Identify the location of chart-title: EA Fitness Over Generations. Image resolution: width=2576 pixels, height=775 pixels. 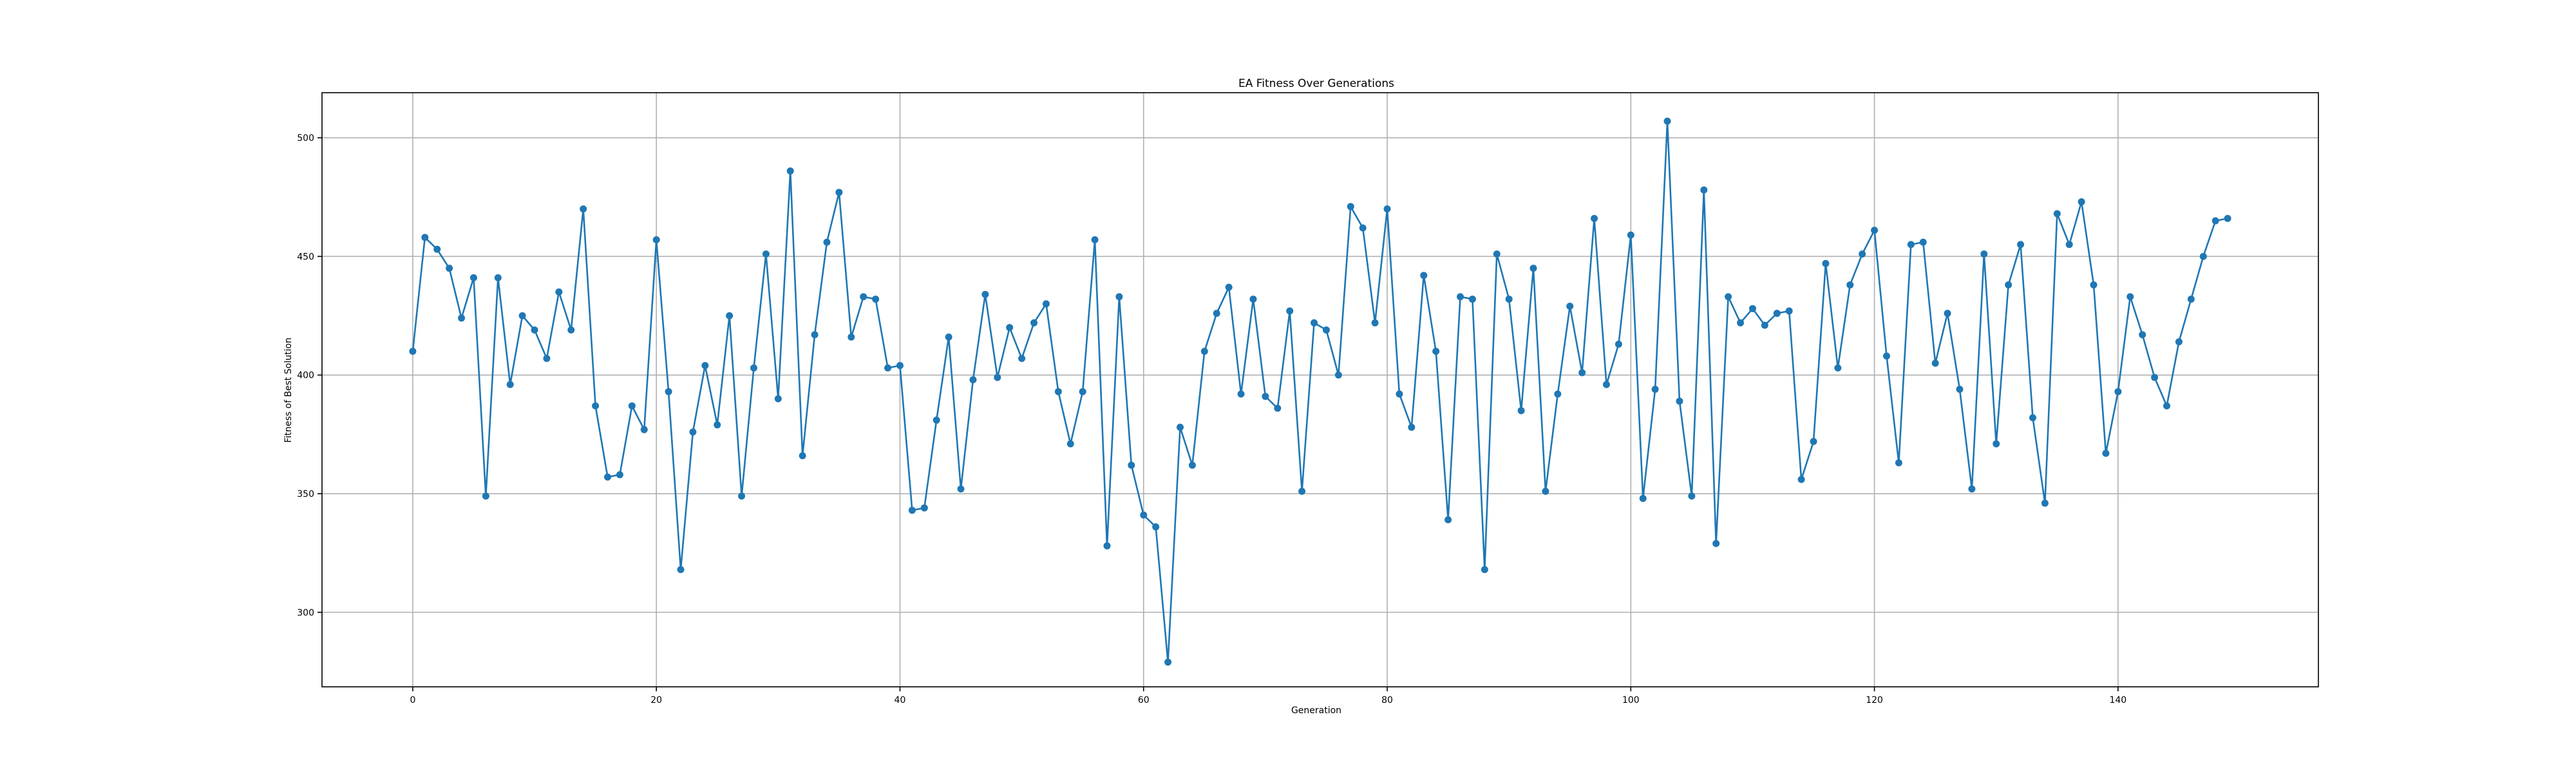
(1316, 83).